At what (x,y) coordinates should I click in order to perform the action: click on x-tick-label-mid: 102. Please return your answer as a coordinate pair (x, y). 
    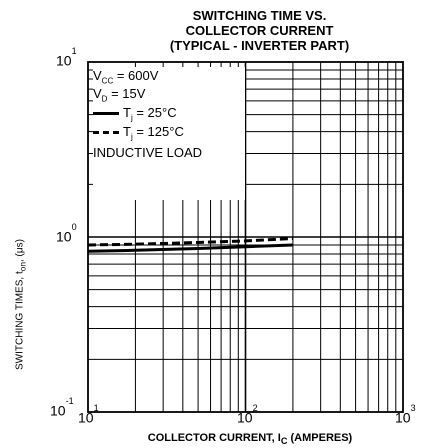
    Looking at the image, I should click on (247, 414).